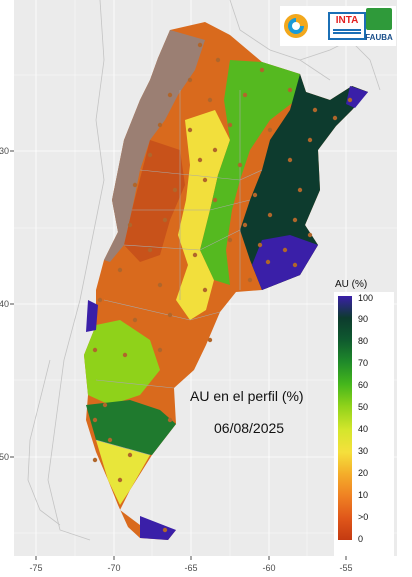 The image size is (412, 577). Describe the element at coordinates (158, 528) in the screenshot. I see `tierra-del-fuego` at that location.